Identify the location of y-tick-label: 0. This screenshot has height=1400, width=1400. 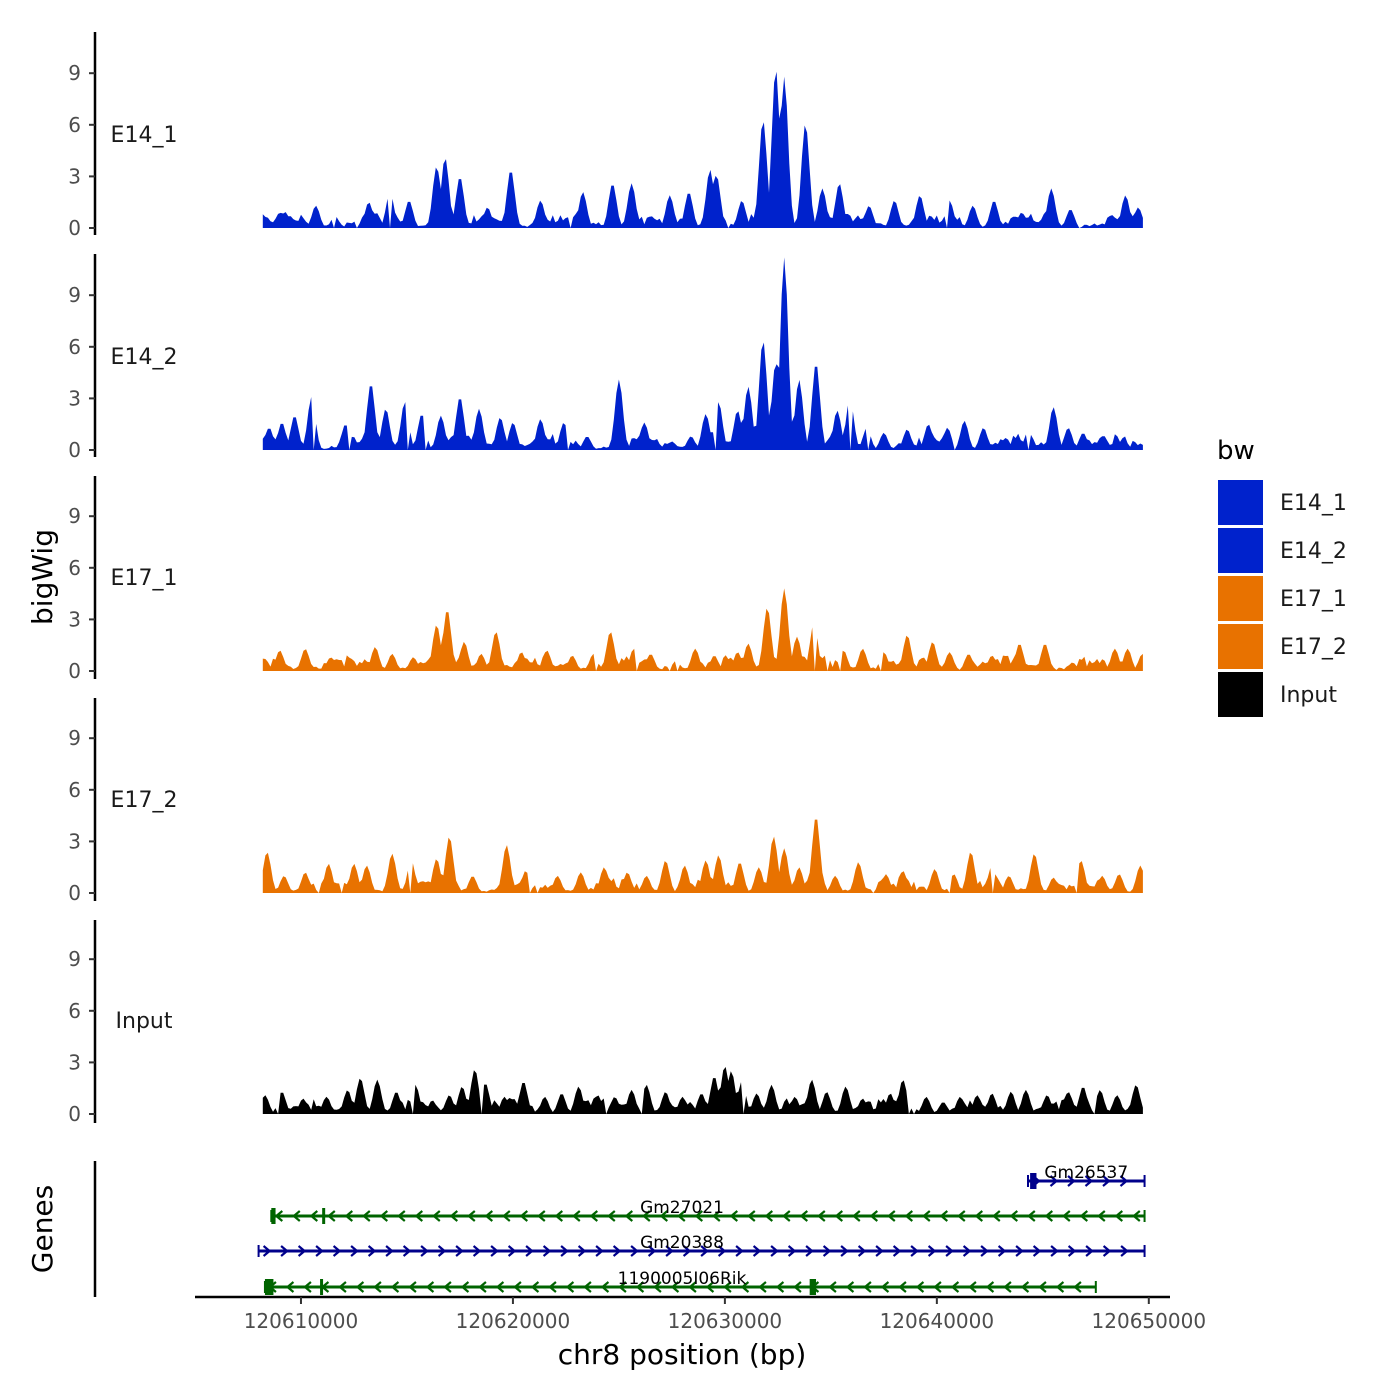
(74, 450).